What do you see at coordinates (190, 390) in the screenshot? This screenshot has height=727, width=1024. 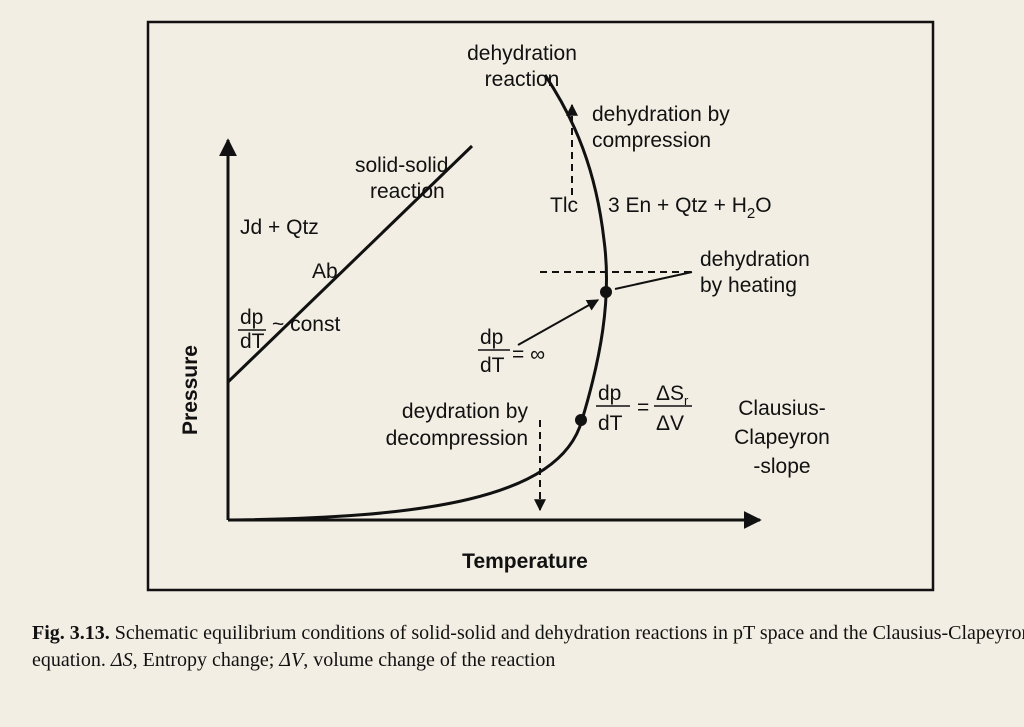 I see `y-axis-label: Pressure` at bounding box center [190, 390].